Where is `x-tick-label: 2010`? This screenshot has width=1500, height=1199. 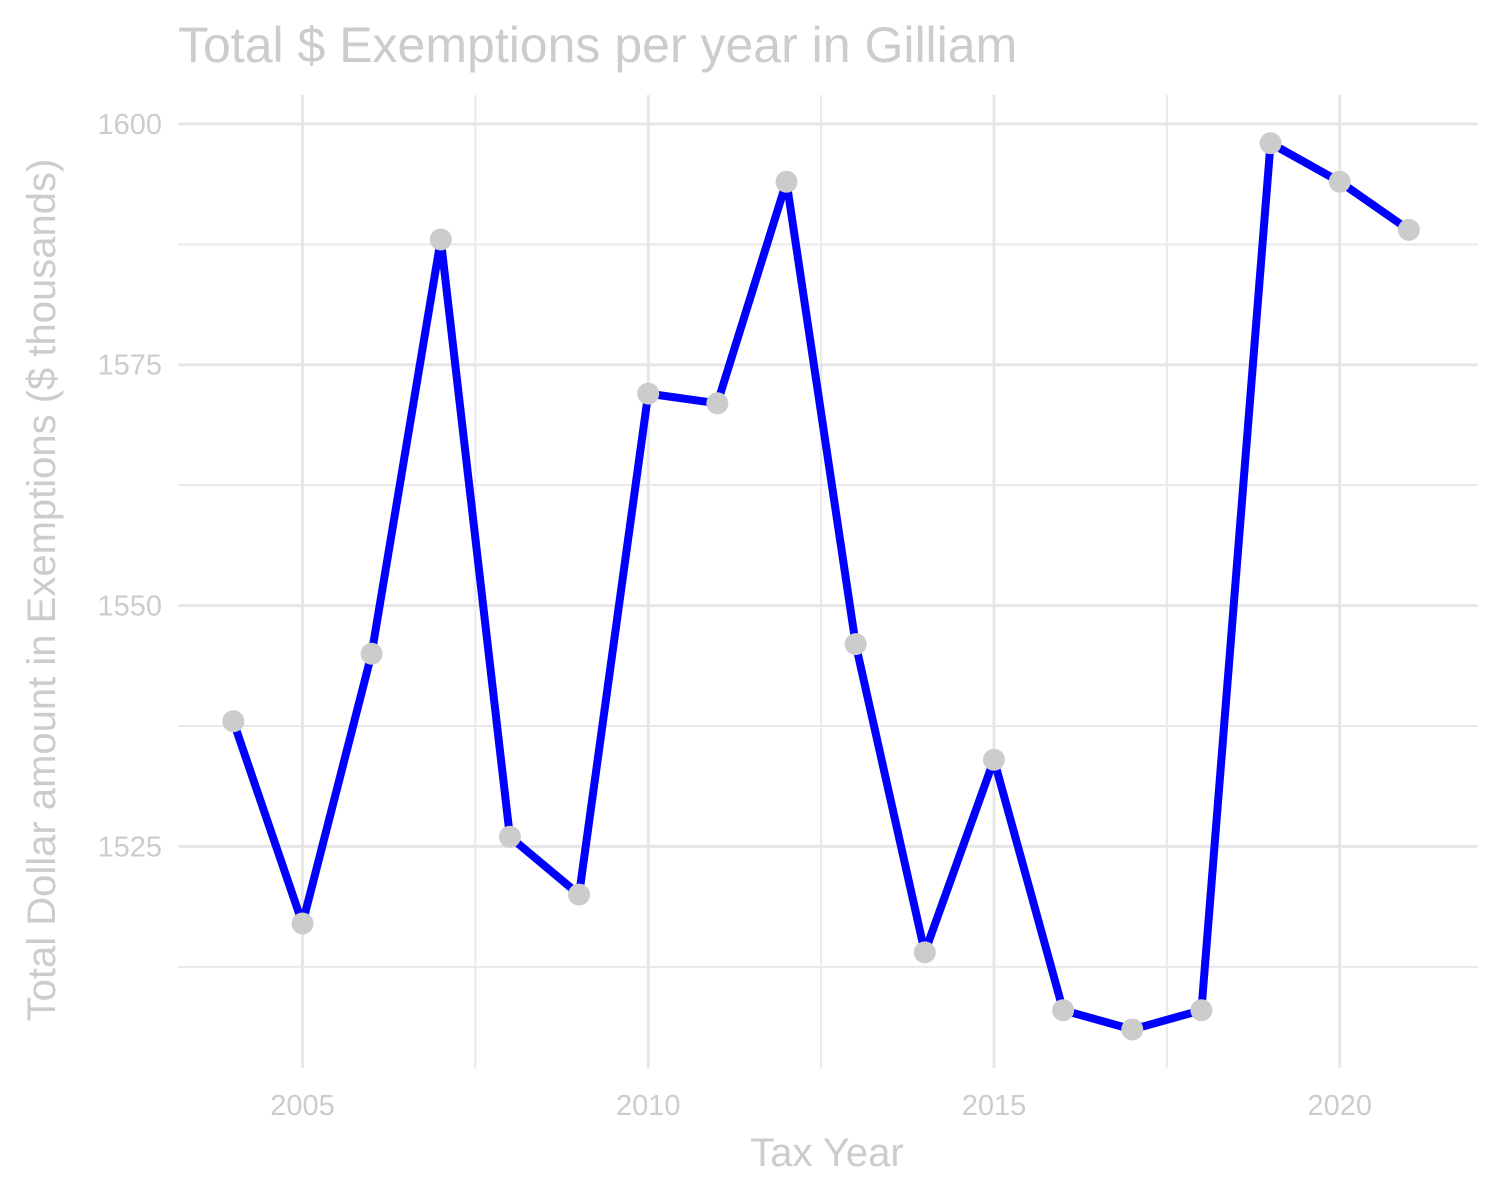 x-tick-label: 2010 is located at coordinates (648, 1106).